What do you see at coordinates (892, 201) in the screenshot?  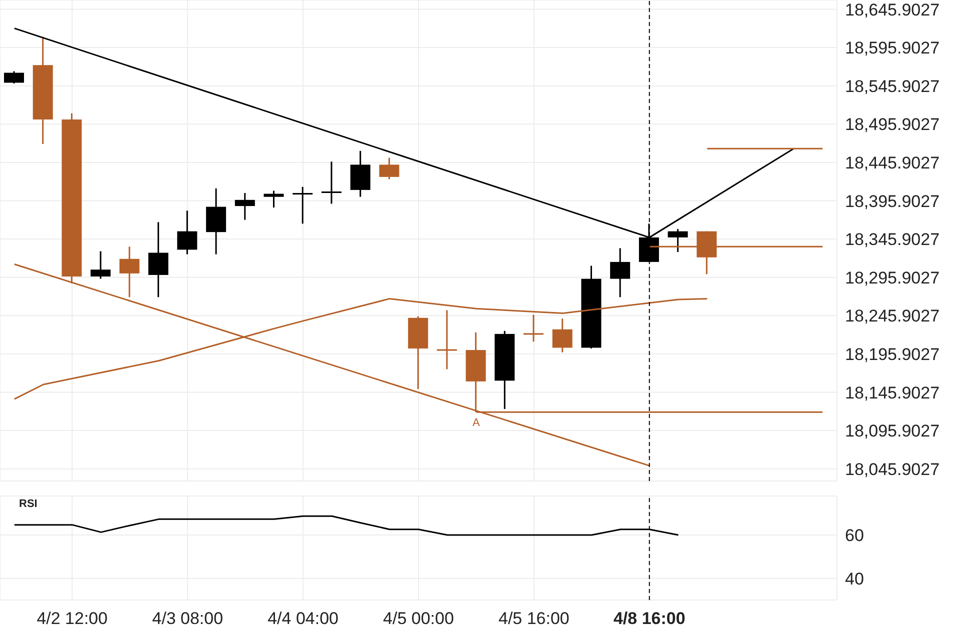 I see `y-tick-label: 18,395.9027` at bounding box center [892, 201].